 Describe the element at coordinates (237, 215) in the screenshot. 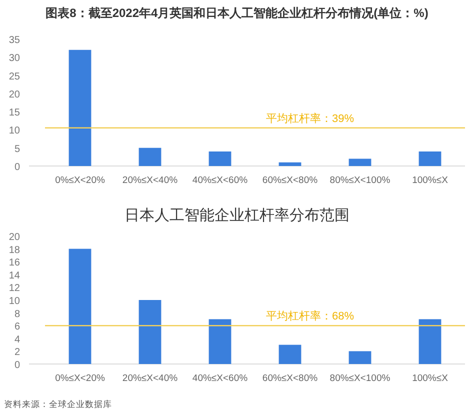

I see `chart-title: 日本人工智能企业杠杆率分布范围` at that location.